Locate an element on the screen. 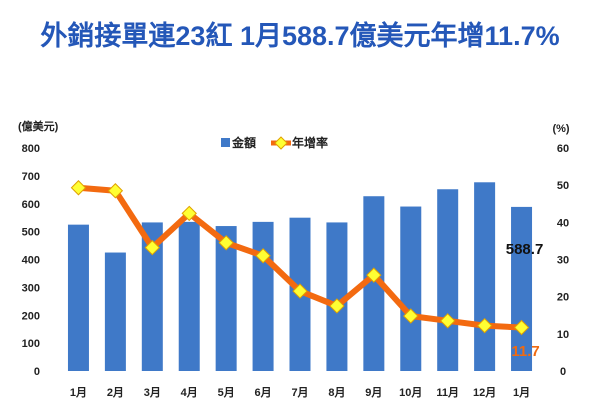  y-left-tick-label: 100 is located at coordinates (31, 344).